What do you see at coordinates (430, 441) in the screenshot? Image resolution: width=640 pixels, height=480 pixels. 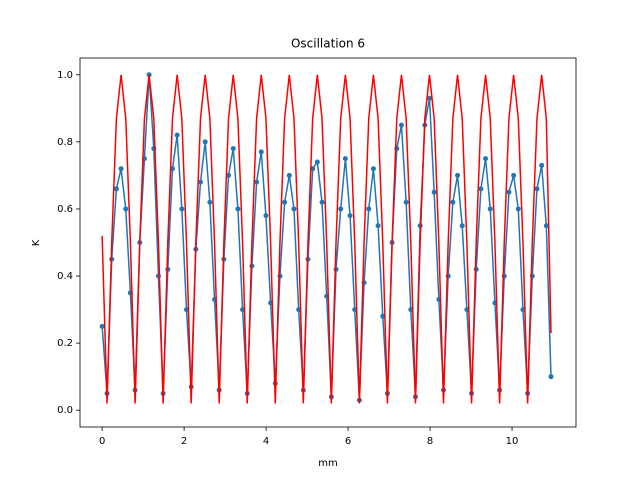 I see `x-tick-label: 8` at bounding box center [430, 441].